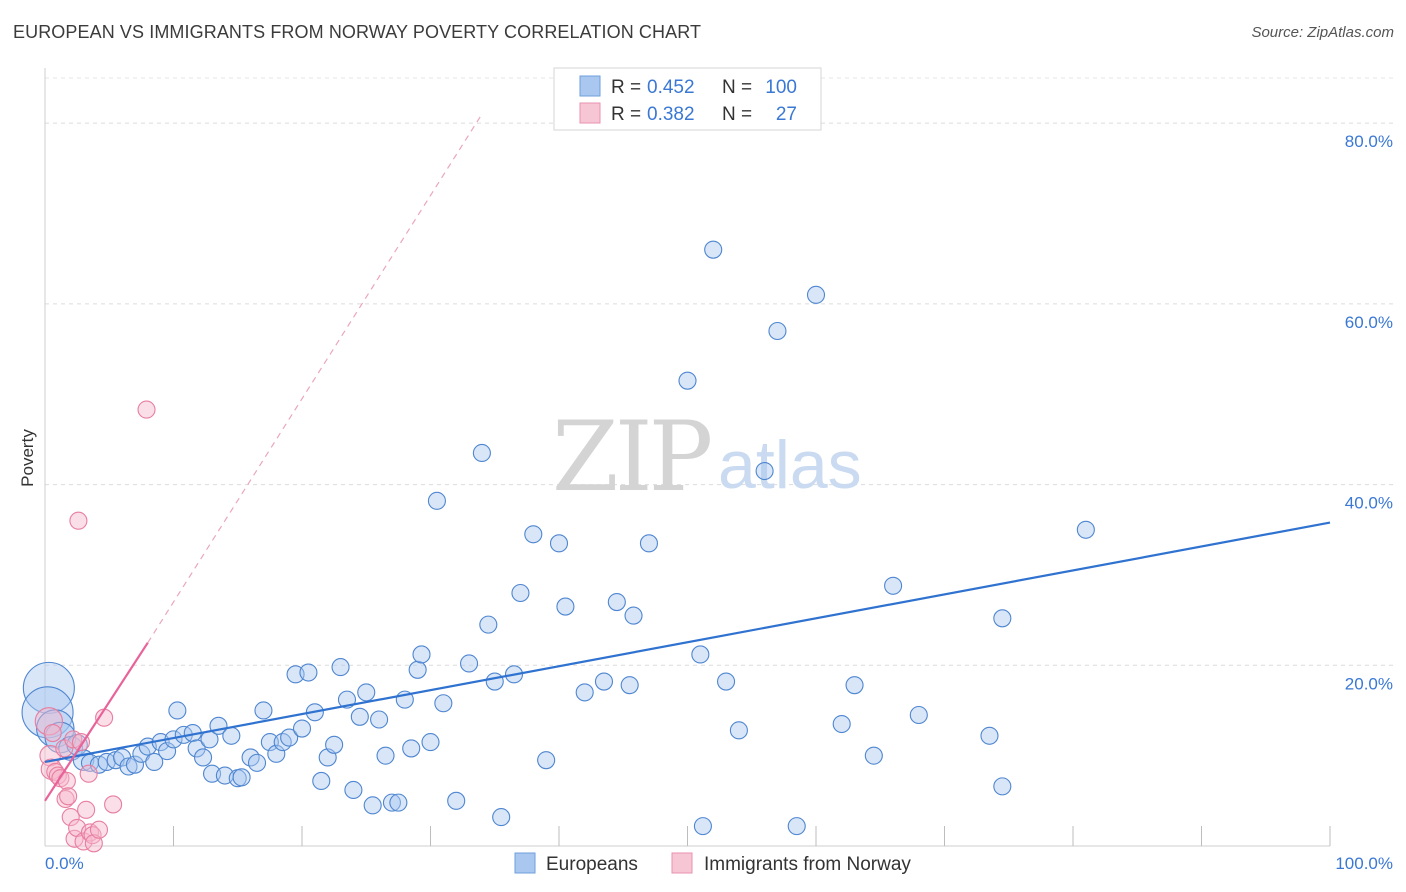 The height and width of the screenshot is (892, 1406). Describe the element at coordinates (786, 114) in the screenshot. I see `legend-n-value-2: 27` at that location.